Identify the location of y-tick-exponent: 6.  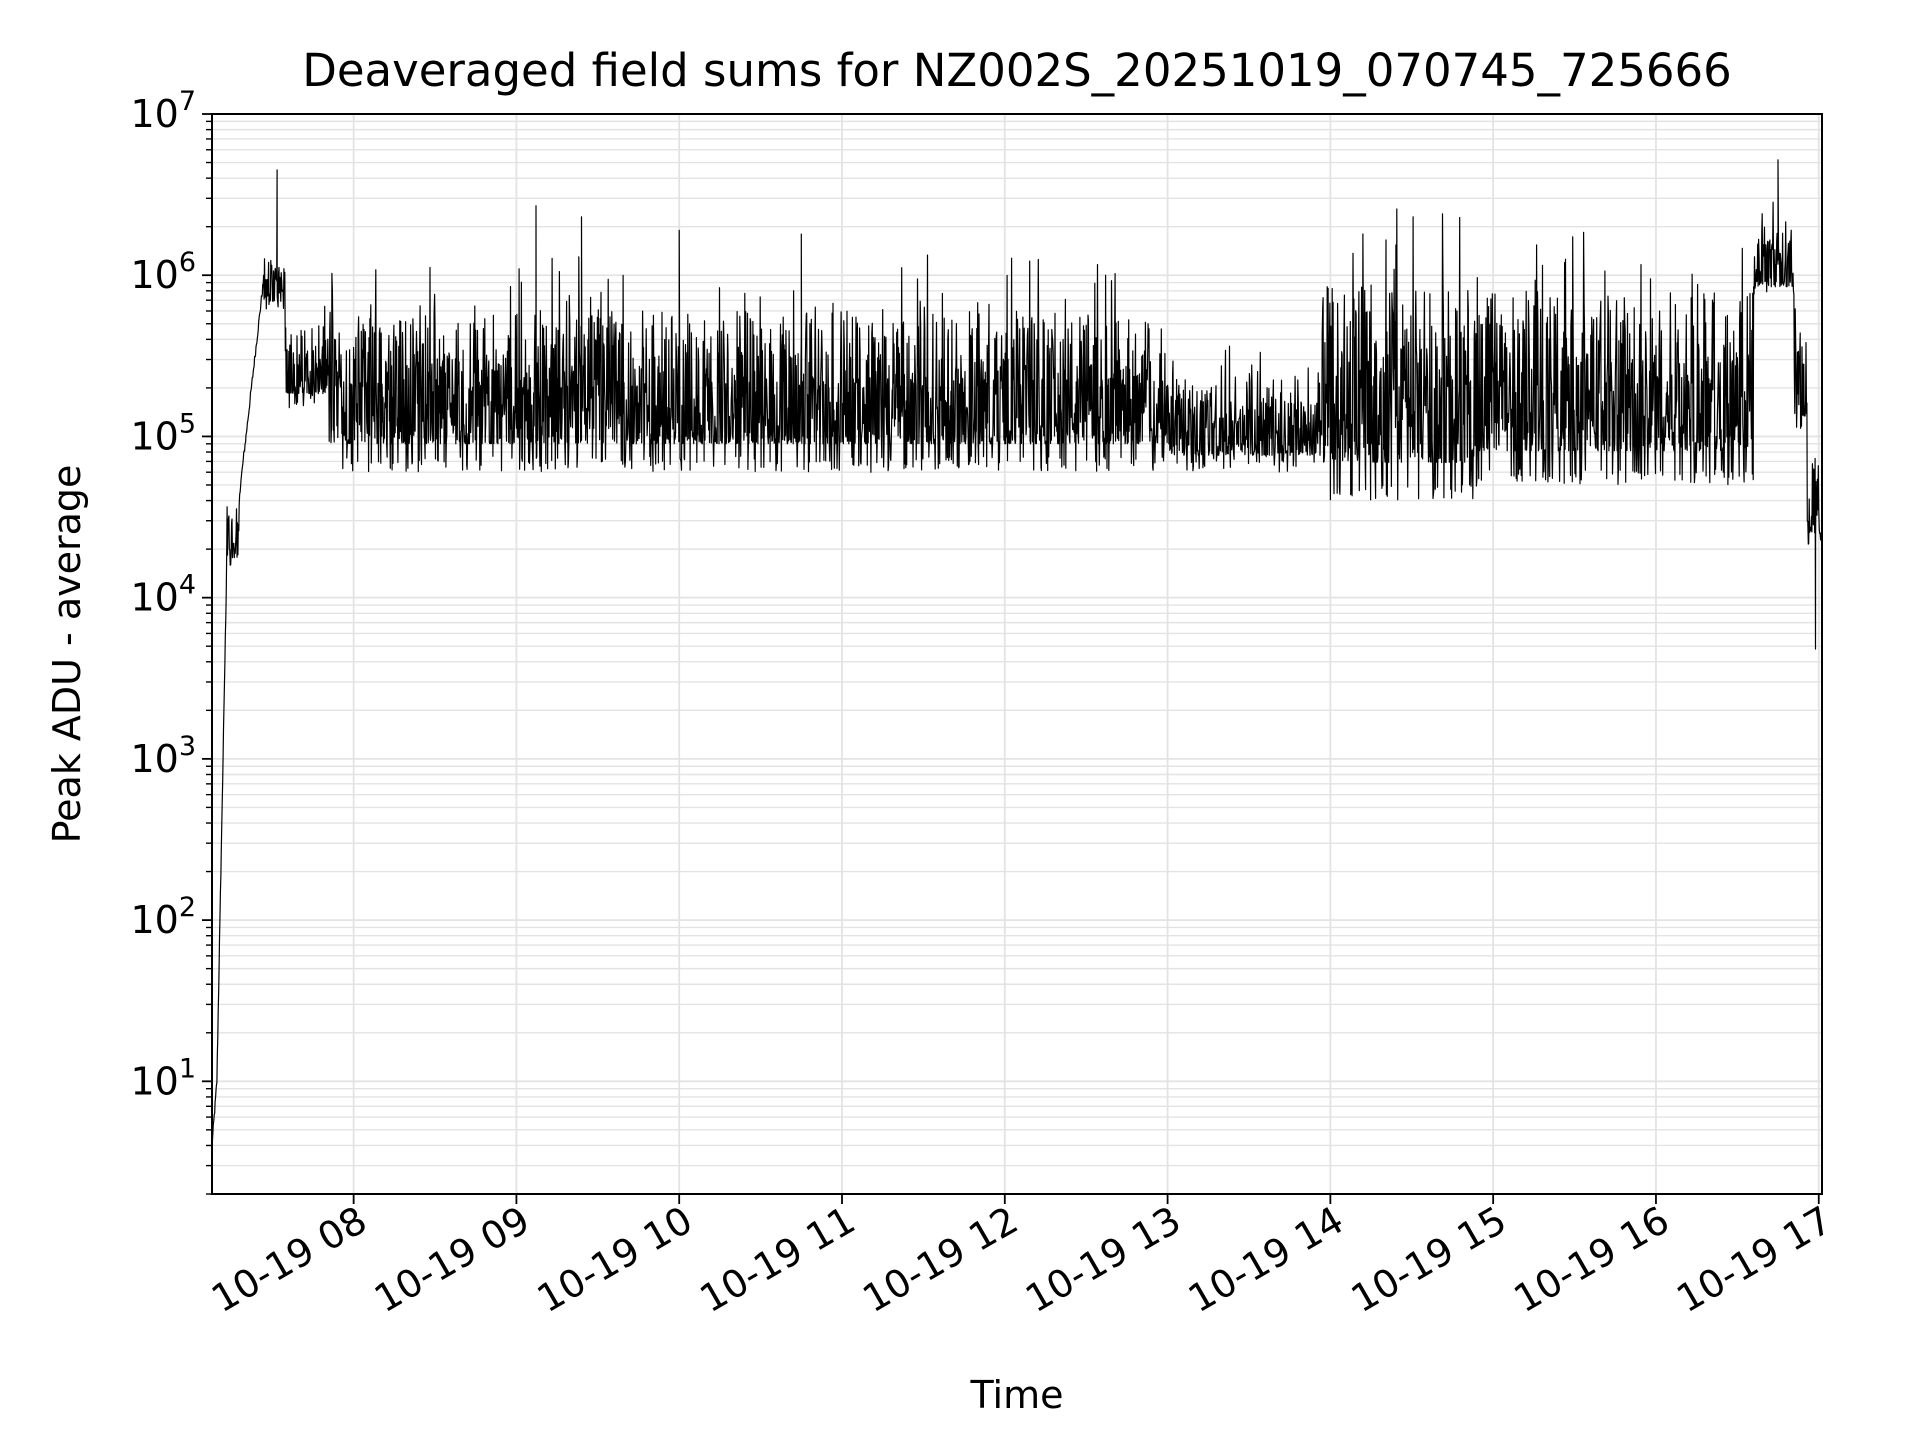
(187, 262).